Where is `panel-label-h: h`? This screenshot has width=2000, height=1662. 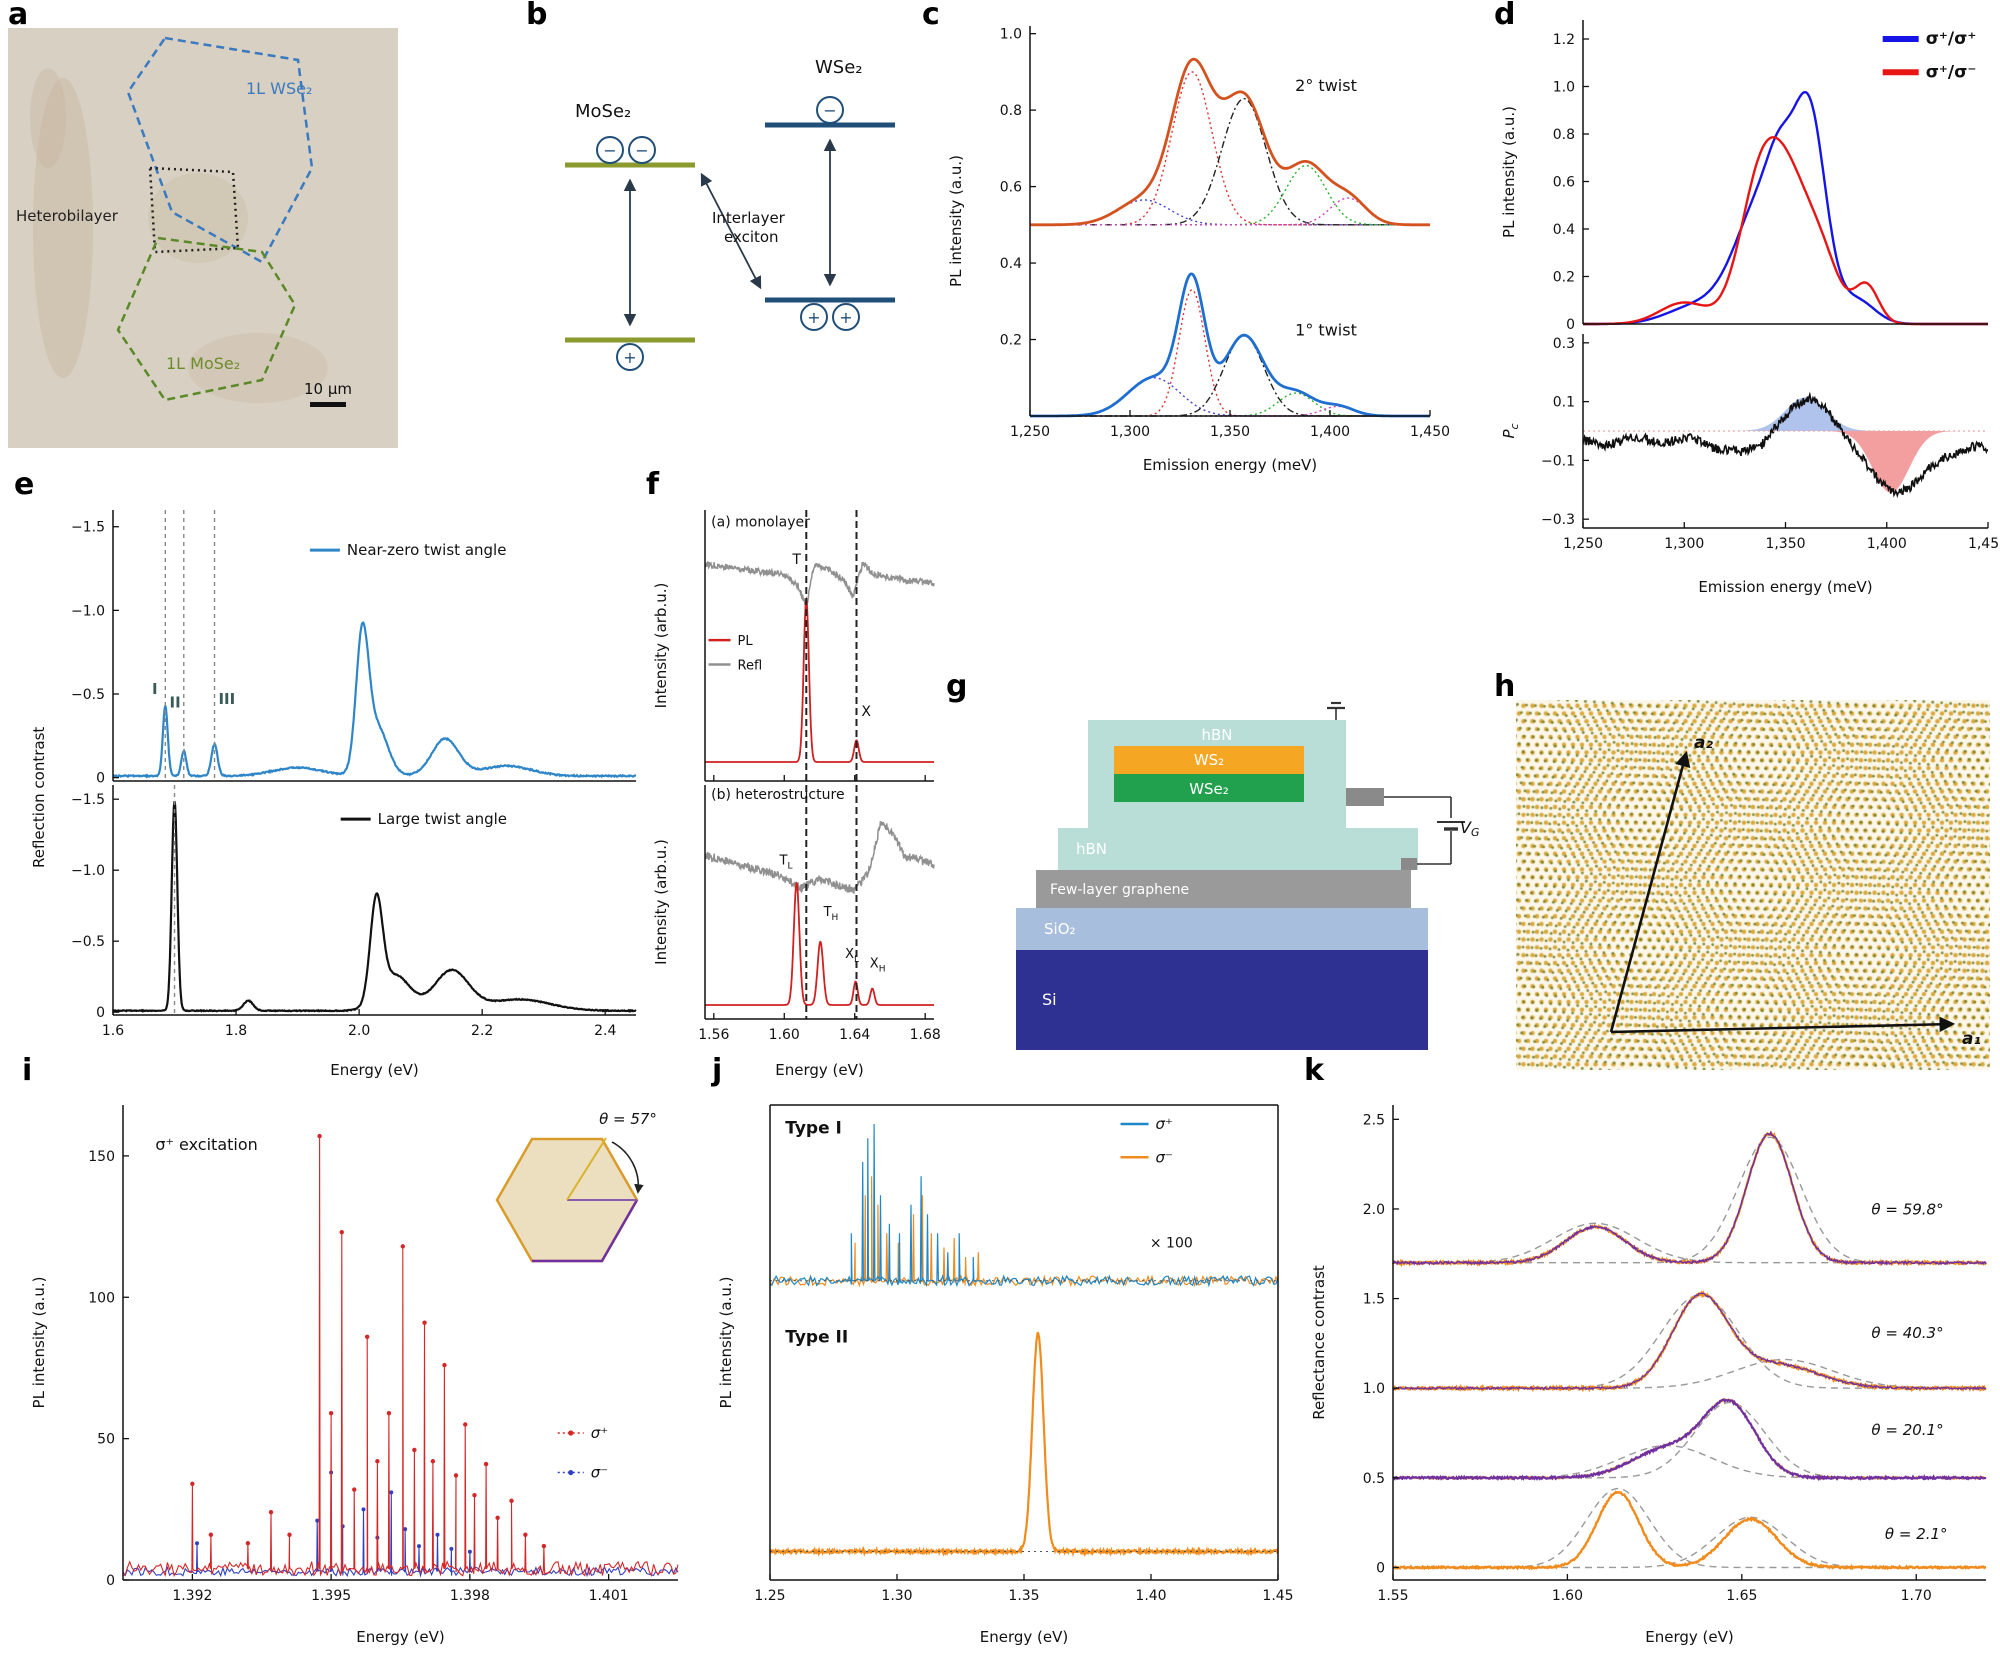
panel-label-h: h is located at coordinates (1505, 686).